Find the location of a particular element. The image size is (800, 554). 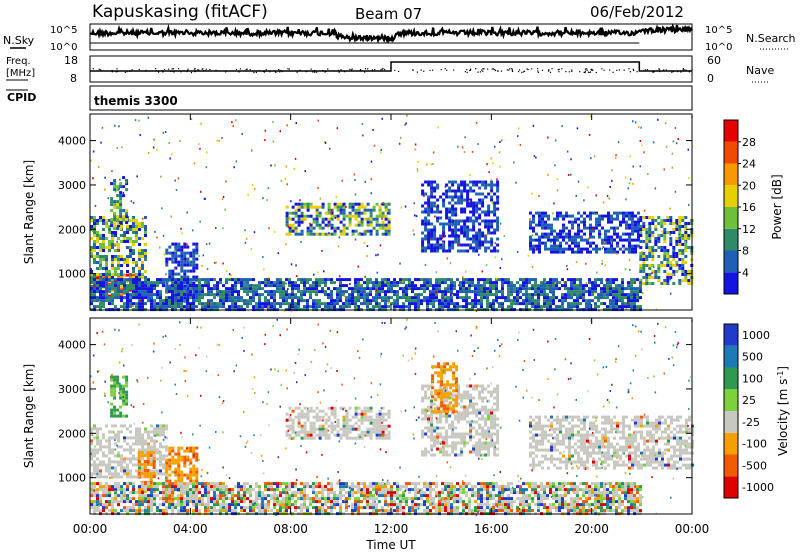

freq-unit-label: [MHz] is located at coordinates (20, 73).